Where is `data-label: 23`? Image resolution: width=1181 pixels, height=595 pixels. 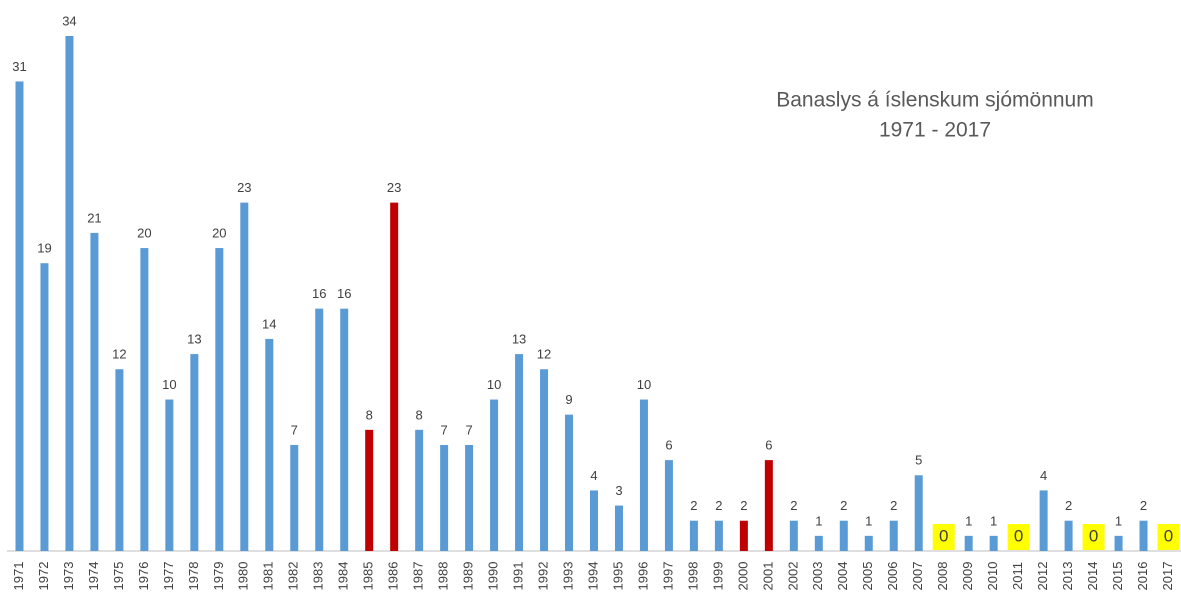
data-label: 23 is located at coordinates (244, 187).